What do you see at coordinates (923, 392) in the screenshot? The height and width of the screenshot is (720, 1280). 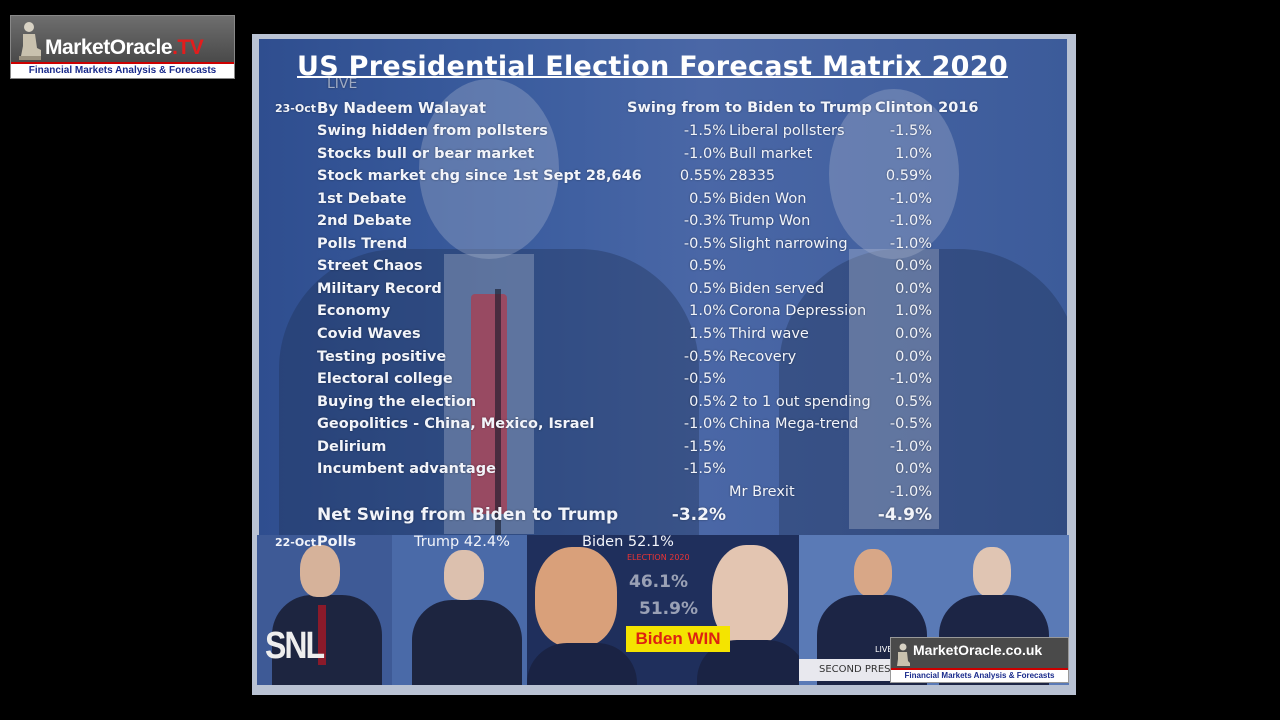 I see `biden-suit-silhouette` at bounding box center [923, 392].